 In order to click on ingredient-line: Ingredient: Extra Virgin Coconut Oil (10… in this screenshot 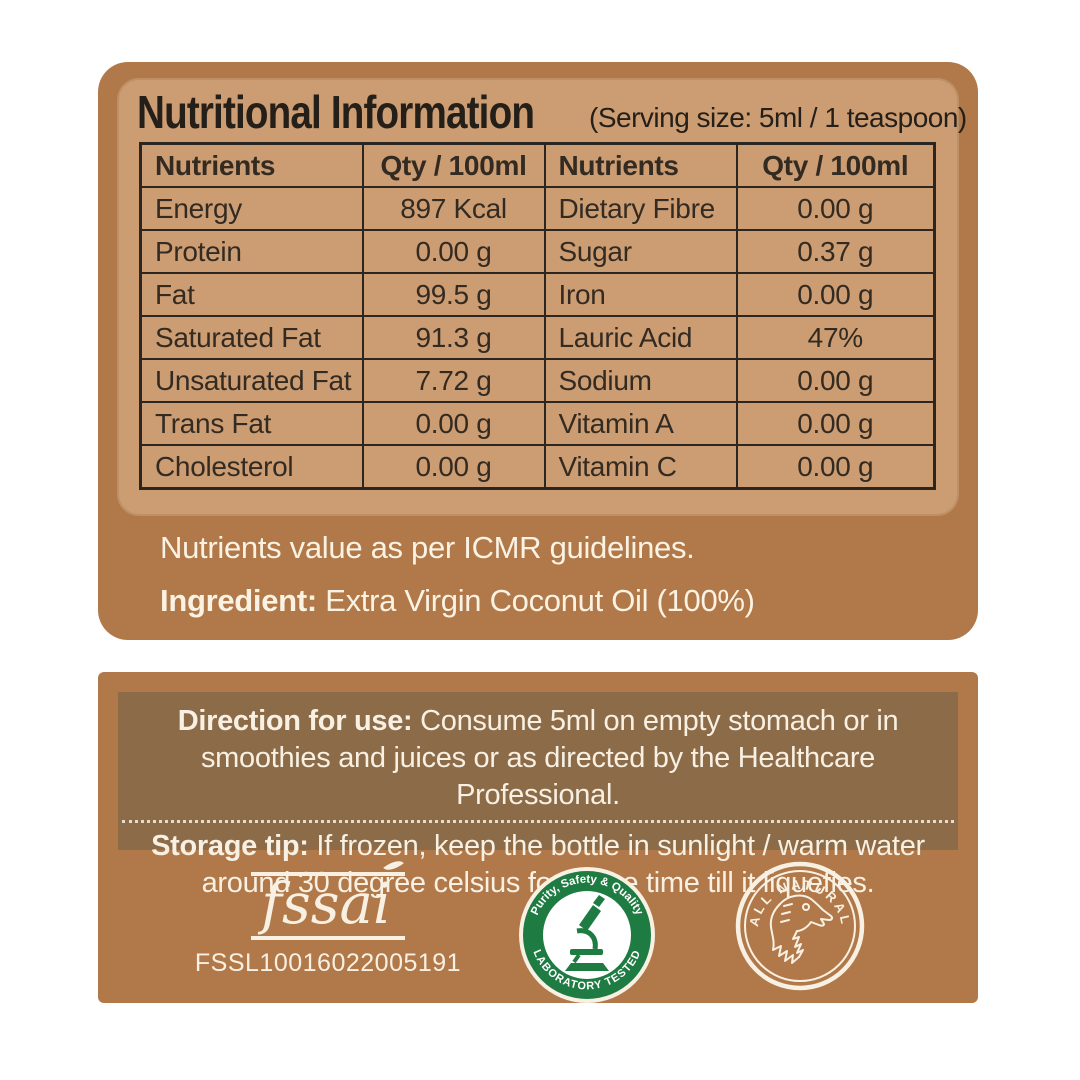, I will do `click(457, 601)`.